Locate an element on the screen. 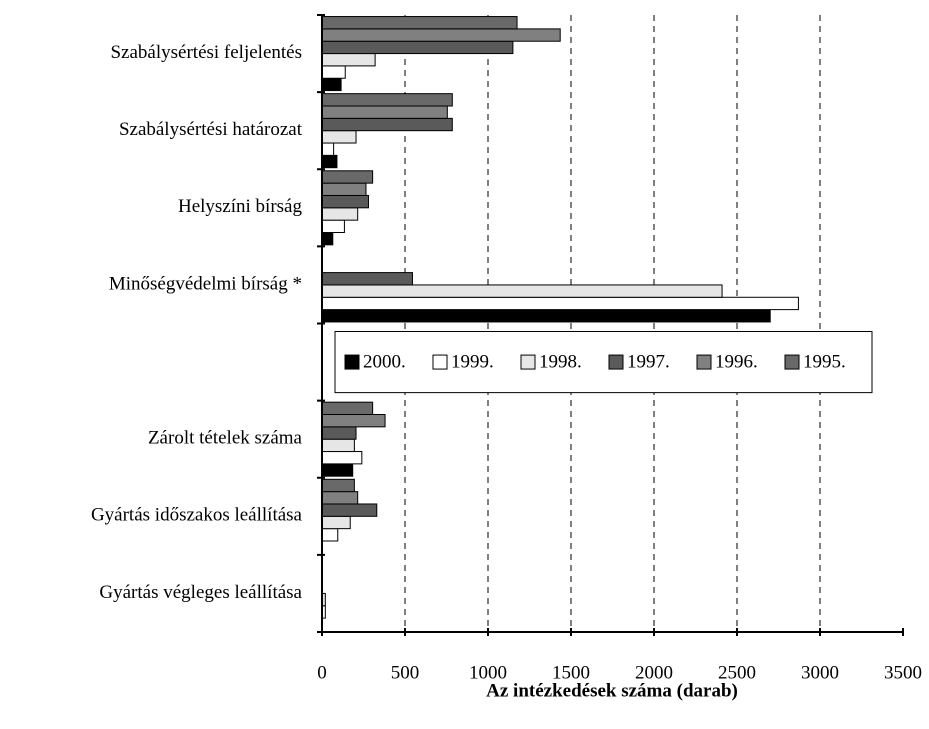 This screenshot has width=929, height=729. y-tick-label: Zárolt tételek száma is located at coordinates (225, 438).